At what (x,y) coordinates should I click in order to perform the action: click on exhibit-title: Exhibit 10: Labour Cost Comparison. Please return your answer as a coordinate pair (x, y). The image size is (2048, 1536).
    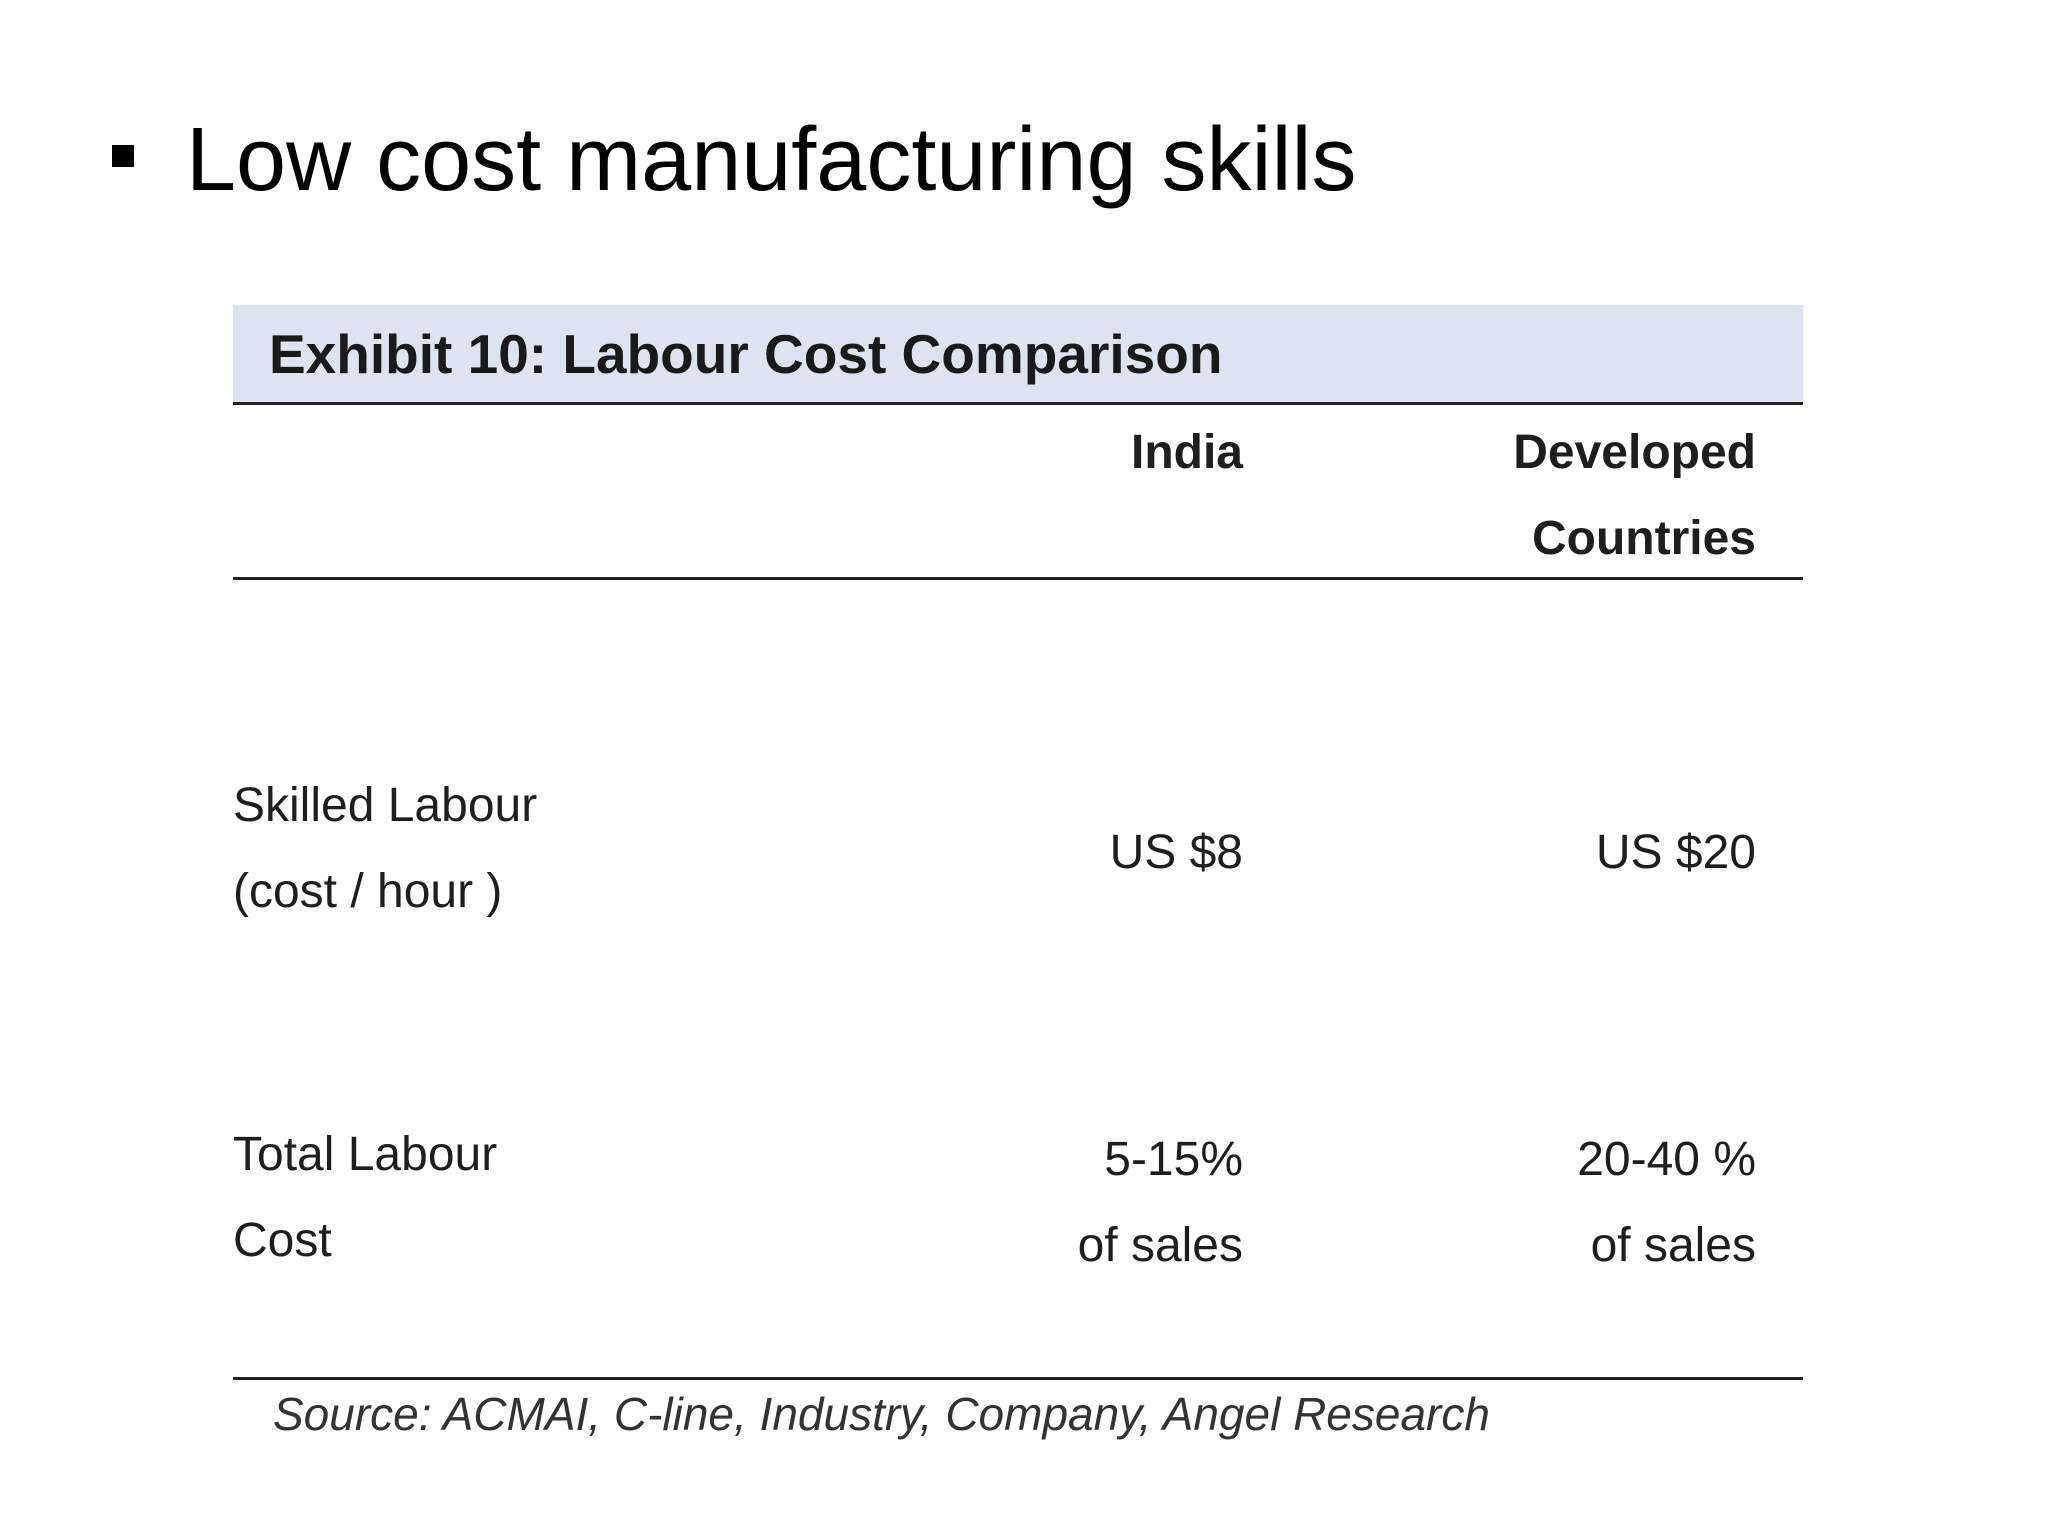
    Looking at the image, I should click on (746, 353).